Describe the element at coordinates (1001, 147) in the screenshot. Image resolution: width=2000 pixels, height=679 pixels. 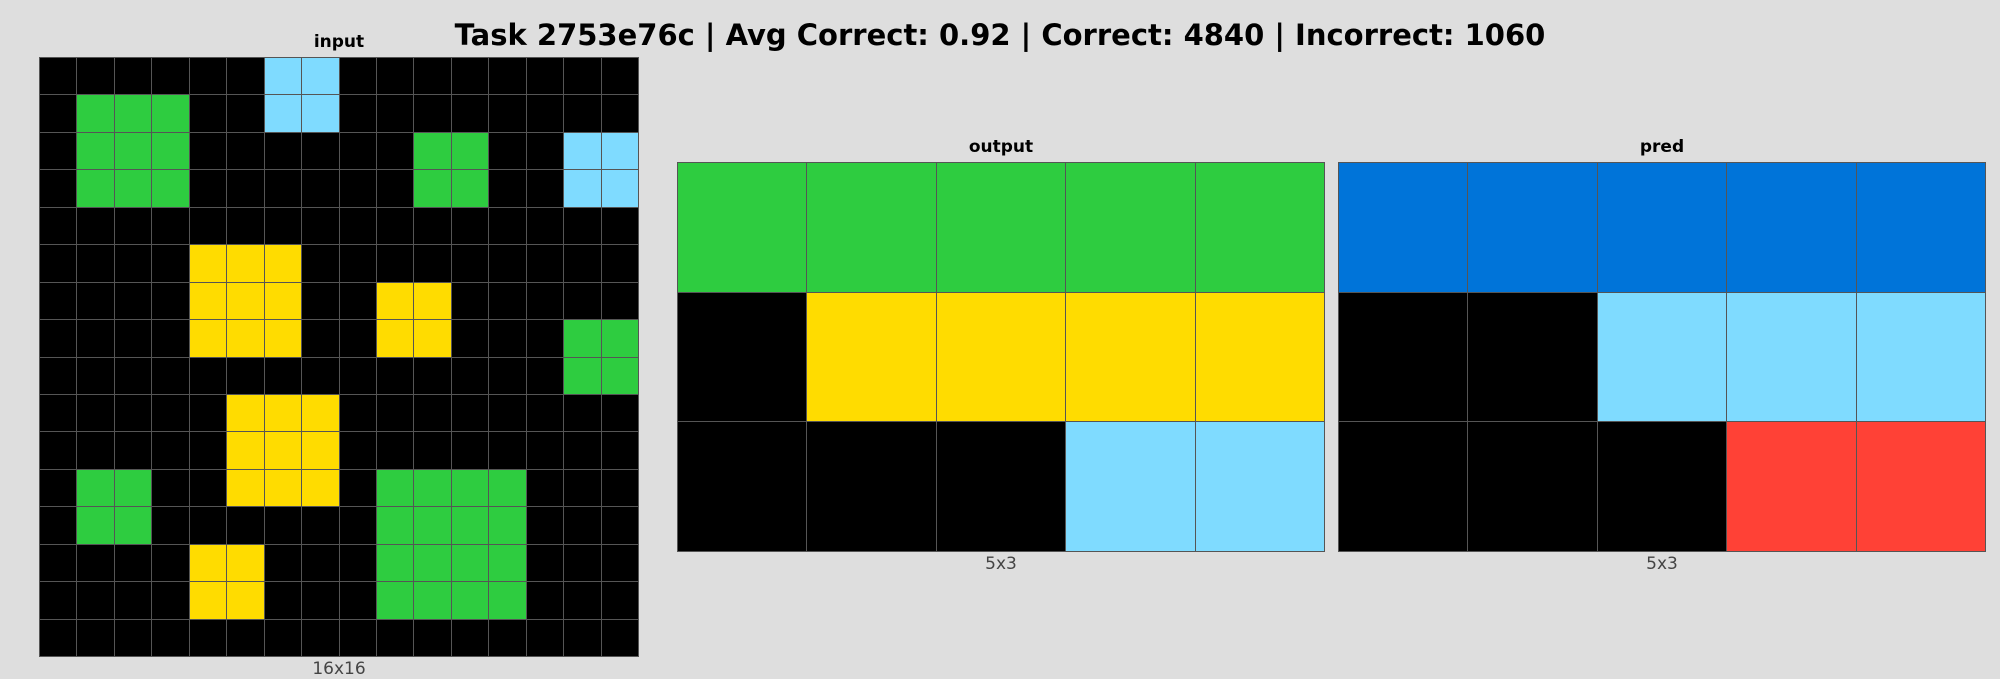
I see `output-panel-title: output` at that location.